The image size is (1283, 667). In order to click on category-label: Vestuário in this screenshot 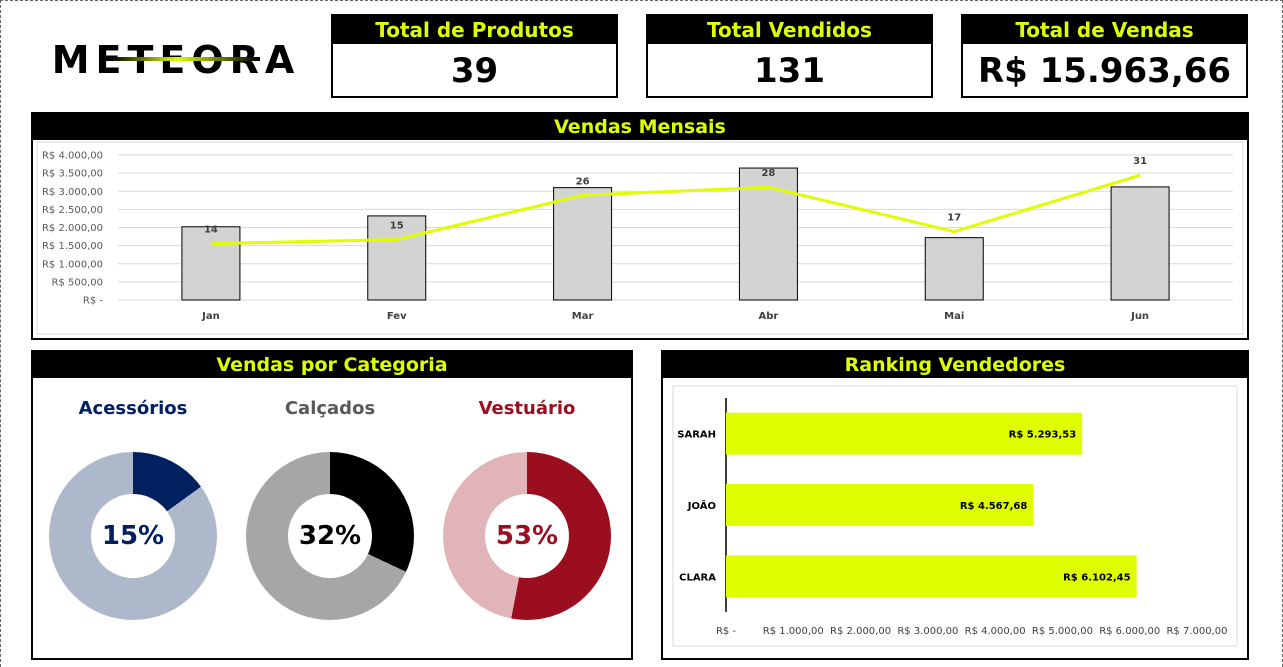, I will do `click(527, 408)`.